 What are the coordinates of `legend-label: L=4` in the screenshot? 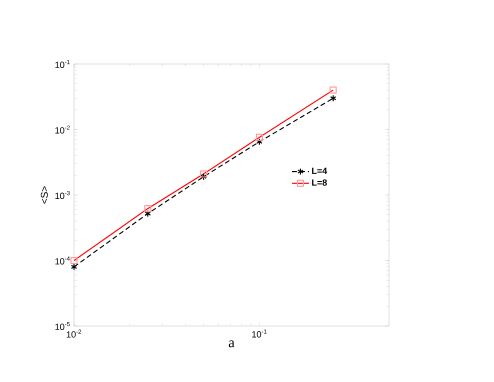 It's located at (320, 171).